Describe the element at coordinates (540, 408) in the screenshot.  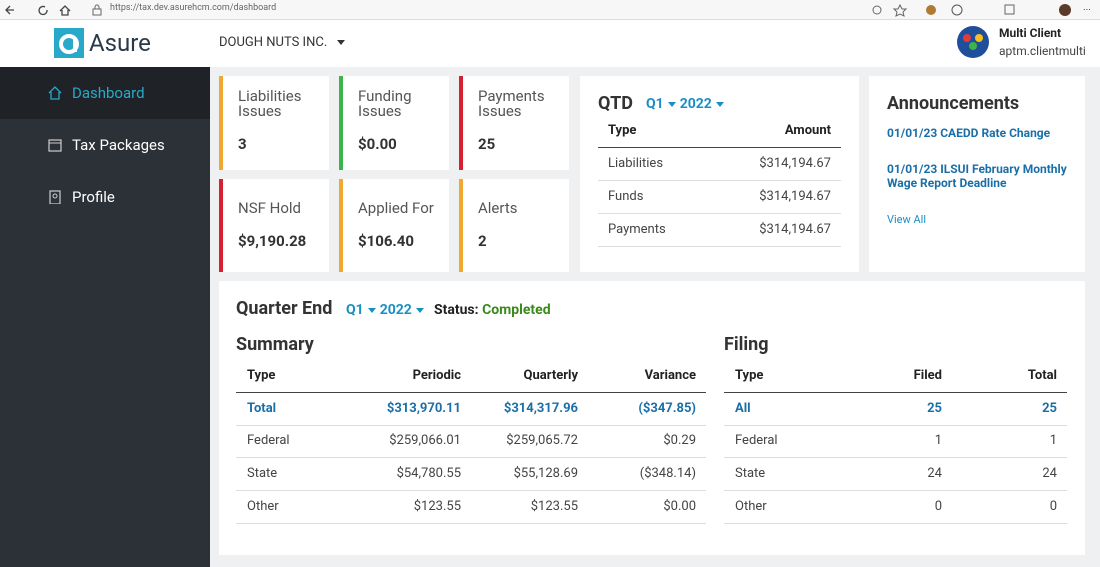
I see `table-cell: $314,317.96` at that location.